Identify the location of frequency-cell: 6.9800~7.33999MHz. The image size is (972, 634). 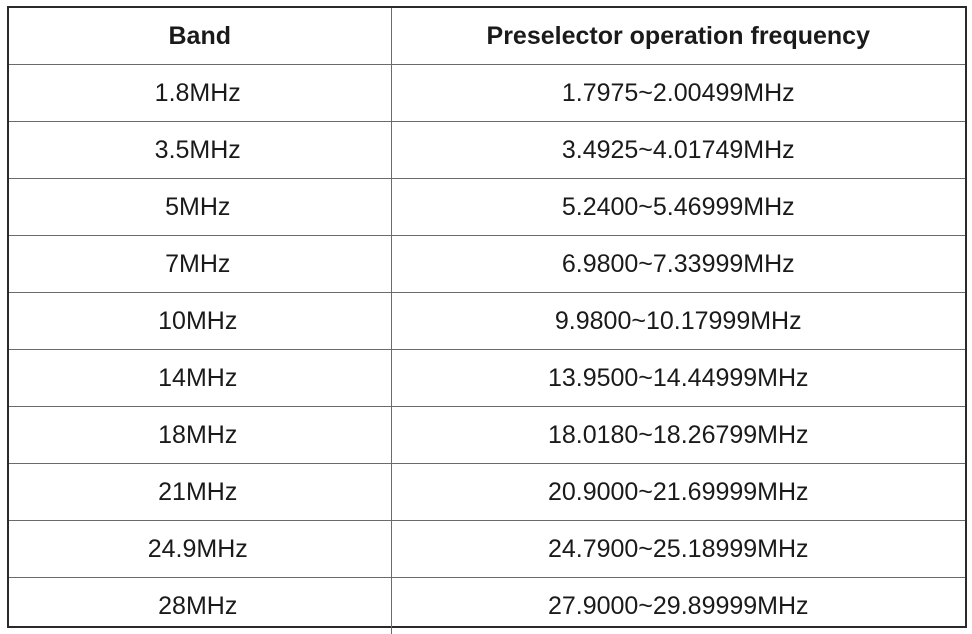
(678, 264).